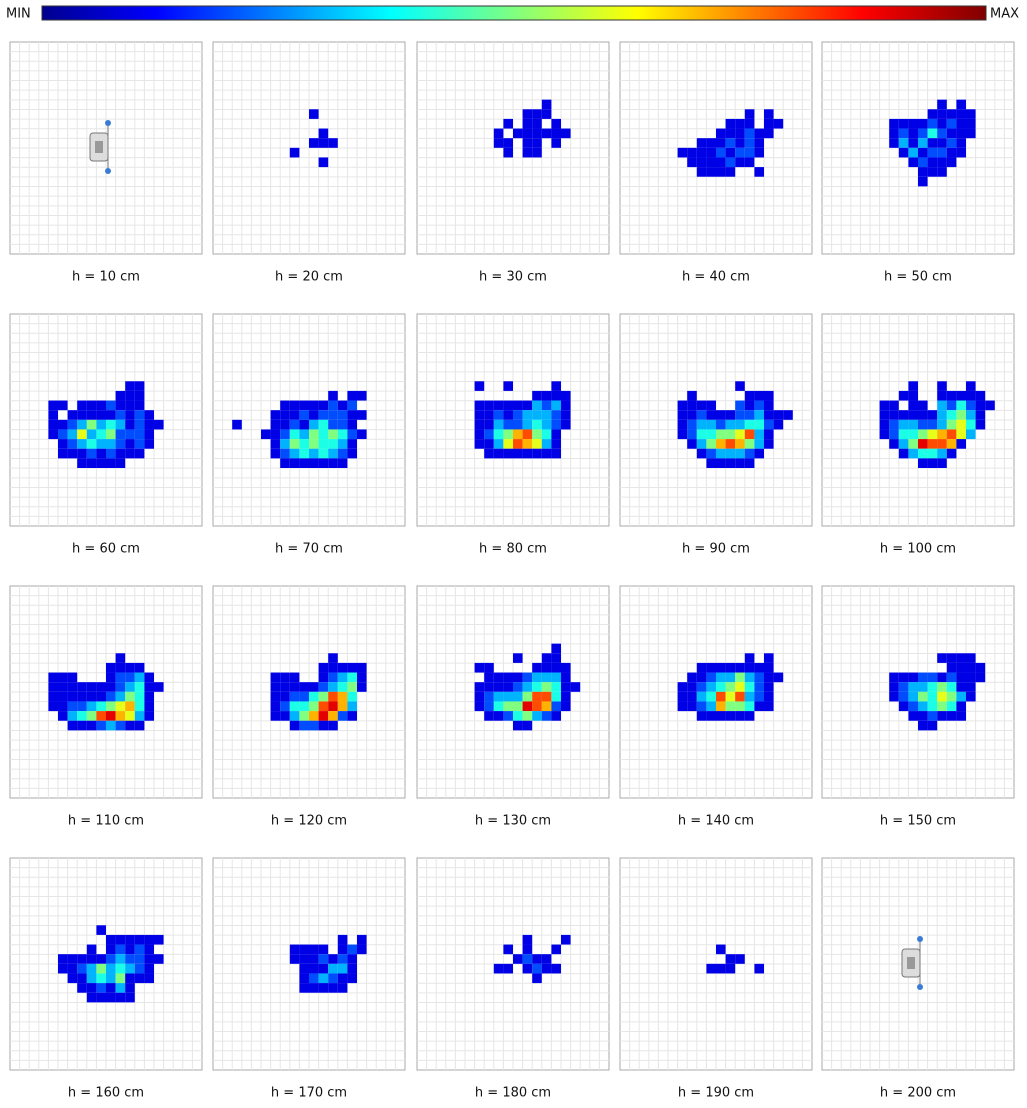 The width and height of the screenshot is (1027, 1108). I want to click on robot-icon, so click(108, 171).